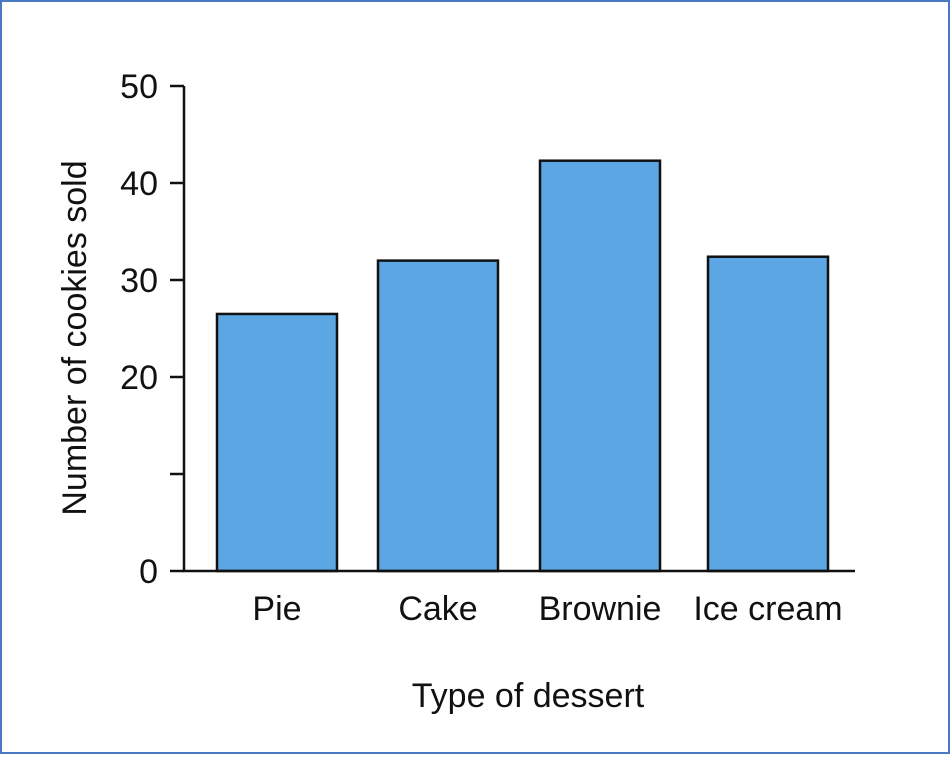  Describe the element at coordinates (276, 609) in the screenshot. I see `x-category-label: Pie` at that location.